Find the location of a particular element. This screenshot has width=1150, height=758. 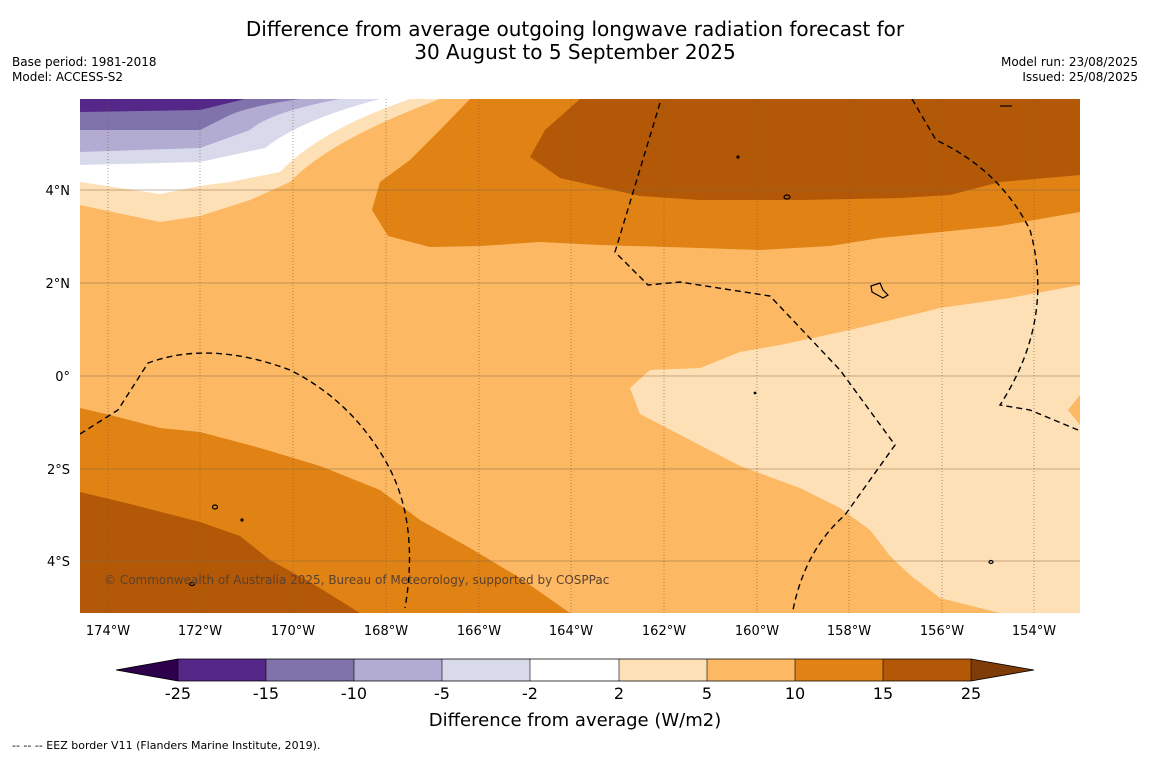

anomaly-15-25-north is located at coordinates (805, 149).